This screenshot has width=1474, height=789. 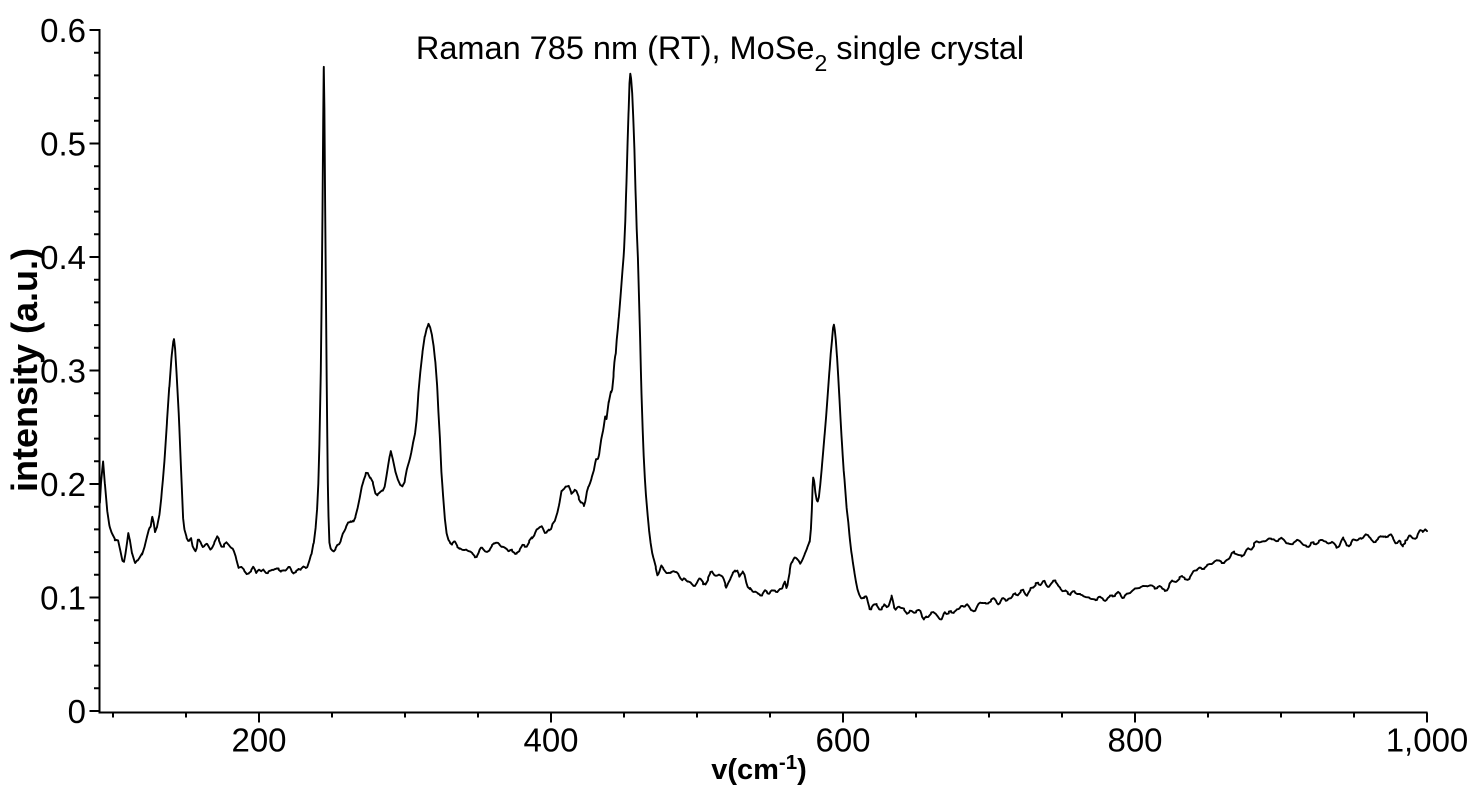 What do you see at coordinates (63, 257) in the screenshot?
I see `svg-text: 0.4` at bounding box center [63, 257].